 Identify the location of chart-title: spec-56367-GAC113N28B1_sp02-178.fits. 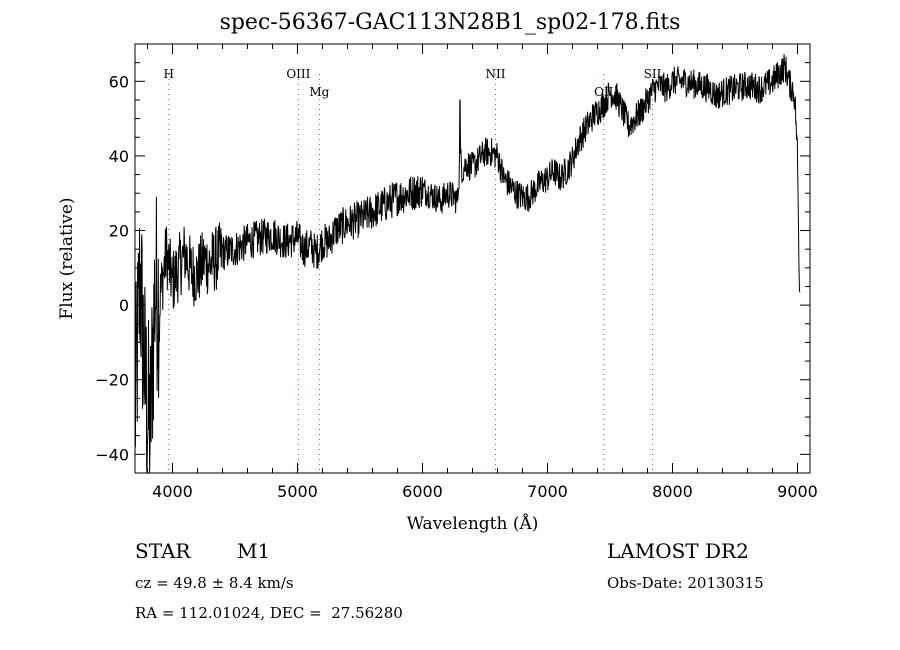
(450, 22).